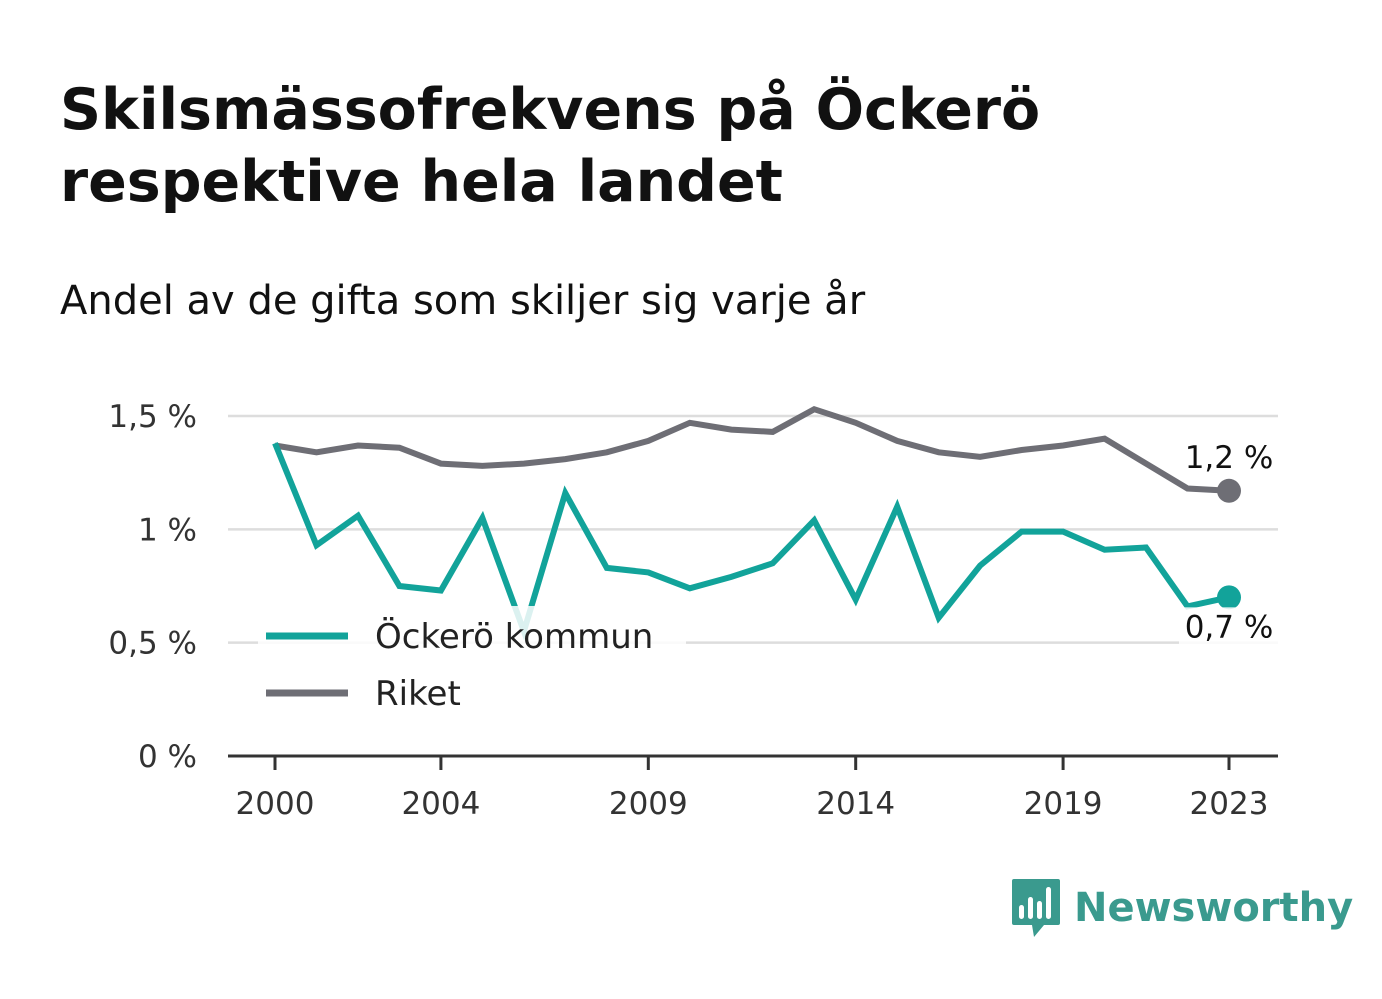  What do you see at coordinates (1214, 908) in the screenshot?
I see `brand-name: Newsworthy` at bounding box center [1214, 908].